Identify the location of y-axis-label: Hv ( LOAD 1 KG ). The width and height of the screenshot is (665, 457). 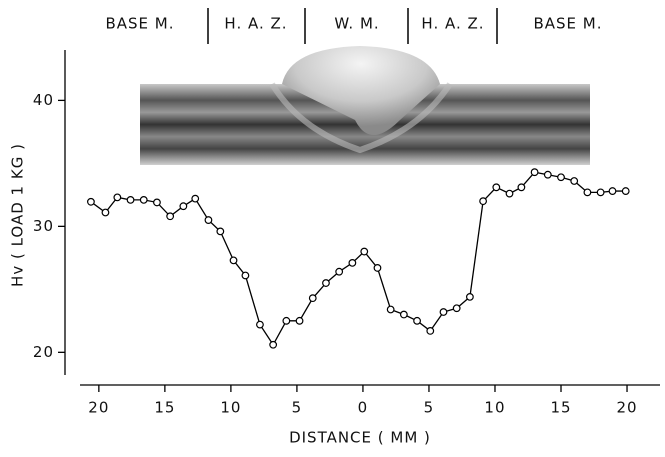
(18, 215).